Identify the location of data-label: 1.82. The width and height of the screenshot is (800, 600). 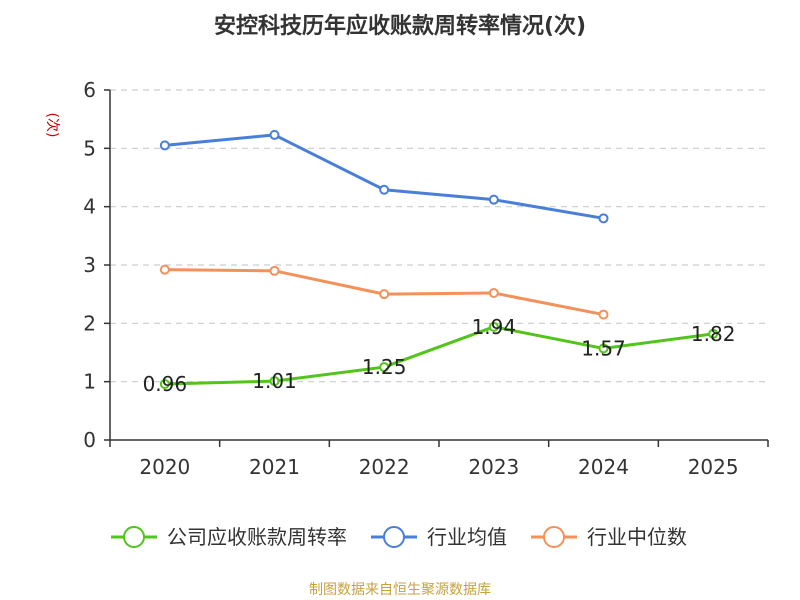
(713, 334).